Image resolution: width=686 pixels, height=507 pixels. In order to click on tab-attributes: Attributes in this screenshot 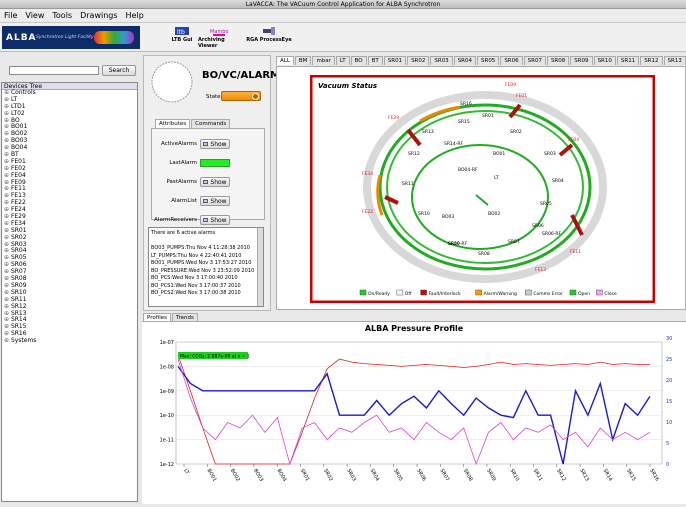, I will do `click(173, 123)`.